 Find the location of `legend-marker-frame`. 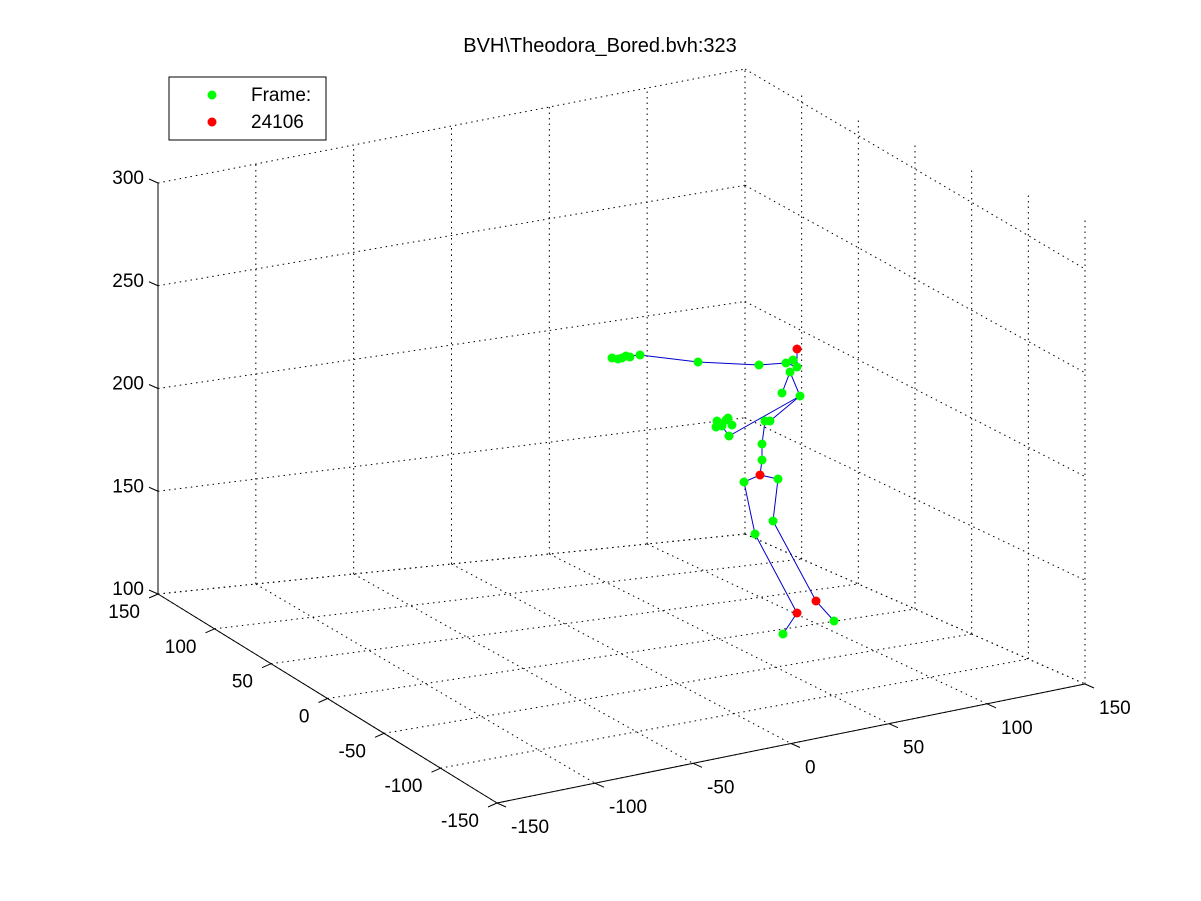

legend-marker-frame is located at coordinates (212, 95).